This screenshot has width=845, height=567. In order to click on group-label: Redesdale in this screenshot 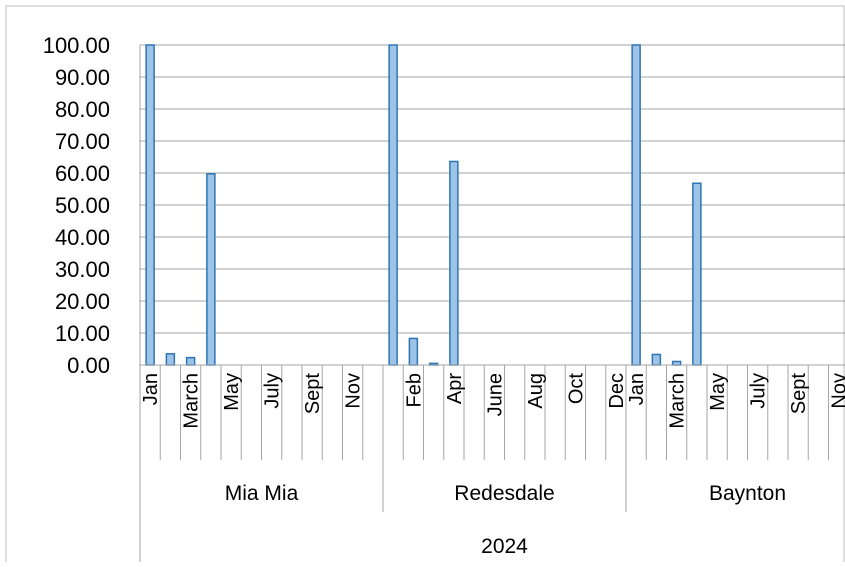, I will do `click(504, 493)`.